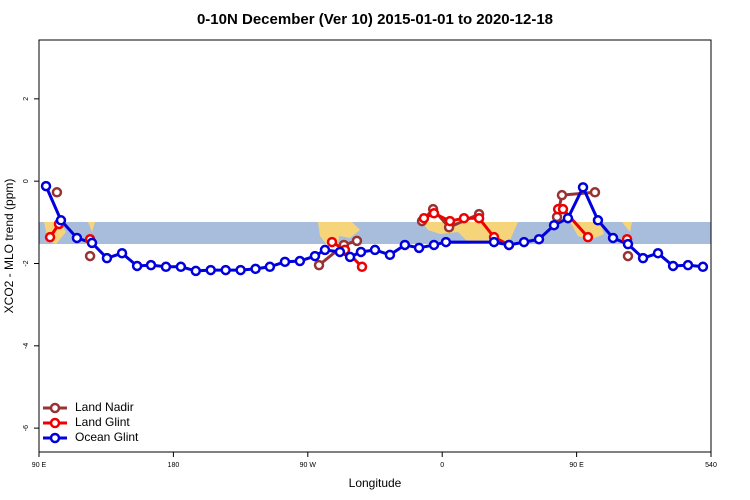 Image resolution: width=750 pixels, height=500 pixels. What do you see at coordinates (9, 246) in the screenshot?
I see `y-axis-label: XCO2 - MLO trend (ppm)` at bounding box center [9, 246].